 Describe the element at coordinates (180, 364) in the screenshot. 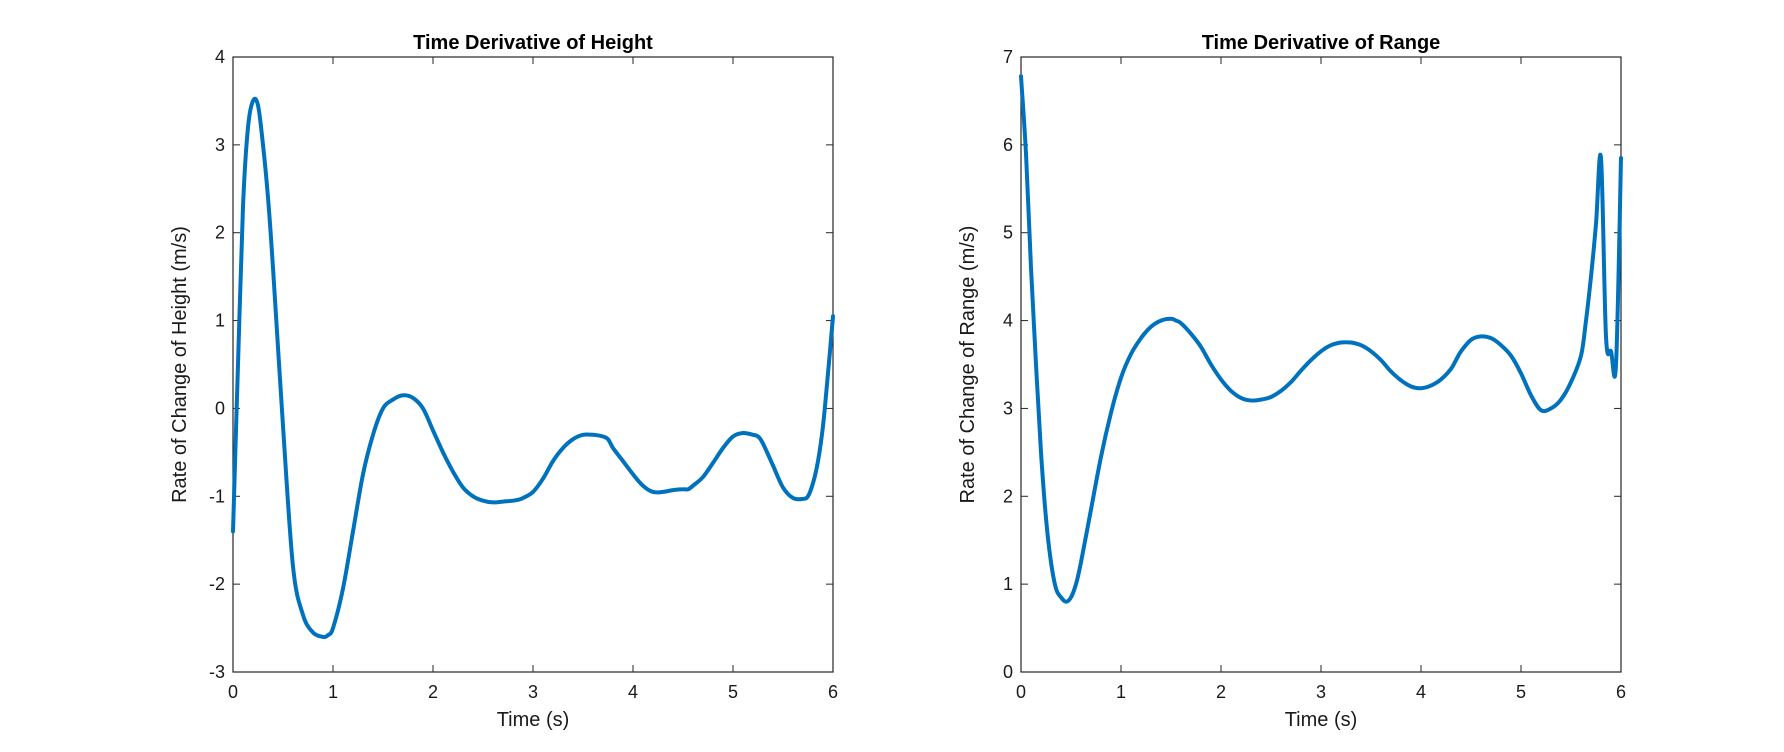

I see `y-axis-label: Rate of Change of Height (m/s)` at that location.